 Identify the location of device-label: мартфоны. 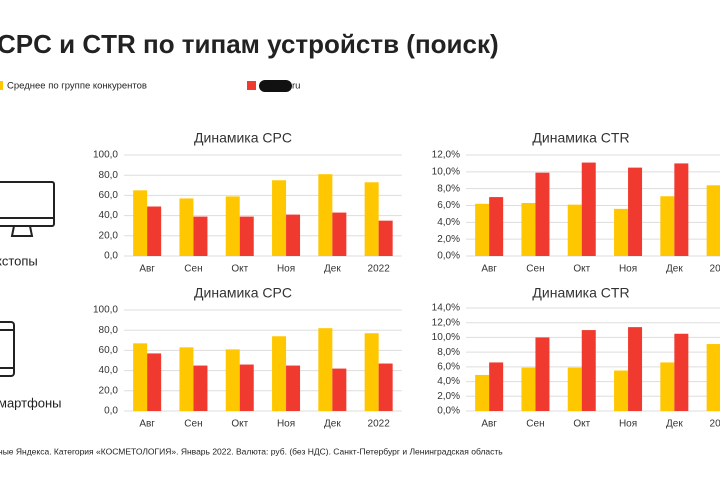
(31, 402).